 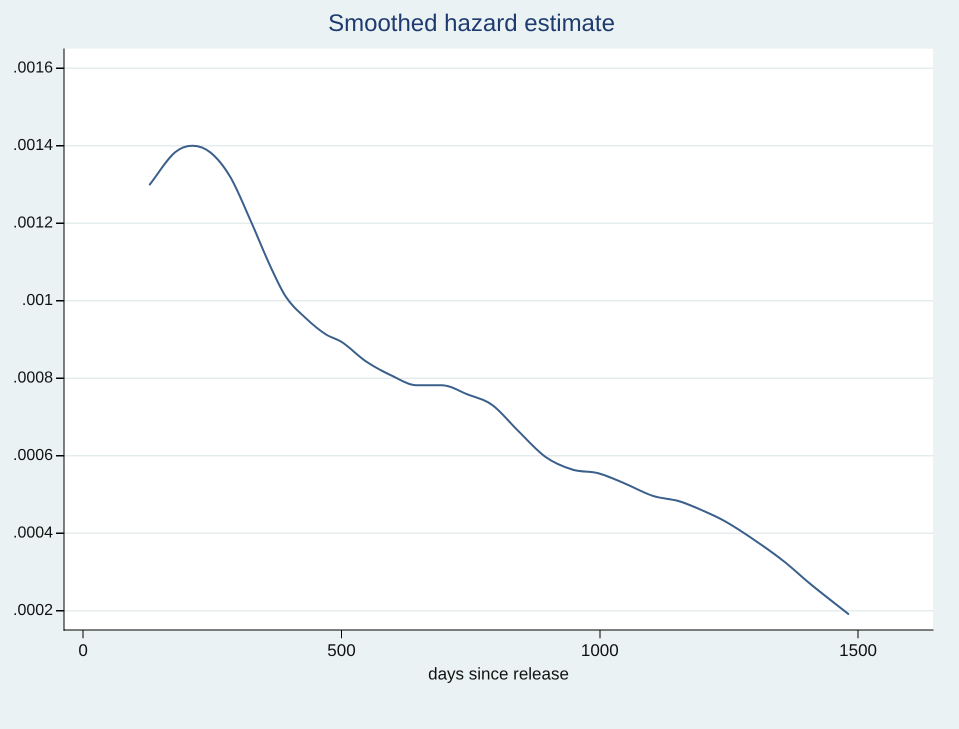 What do you see at coordinates (33, 611) in the screenshot?
I see `y-tick-label: .0002` at bounding box center [33, 611].